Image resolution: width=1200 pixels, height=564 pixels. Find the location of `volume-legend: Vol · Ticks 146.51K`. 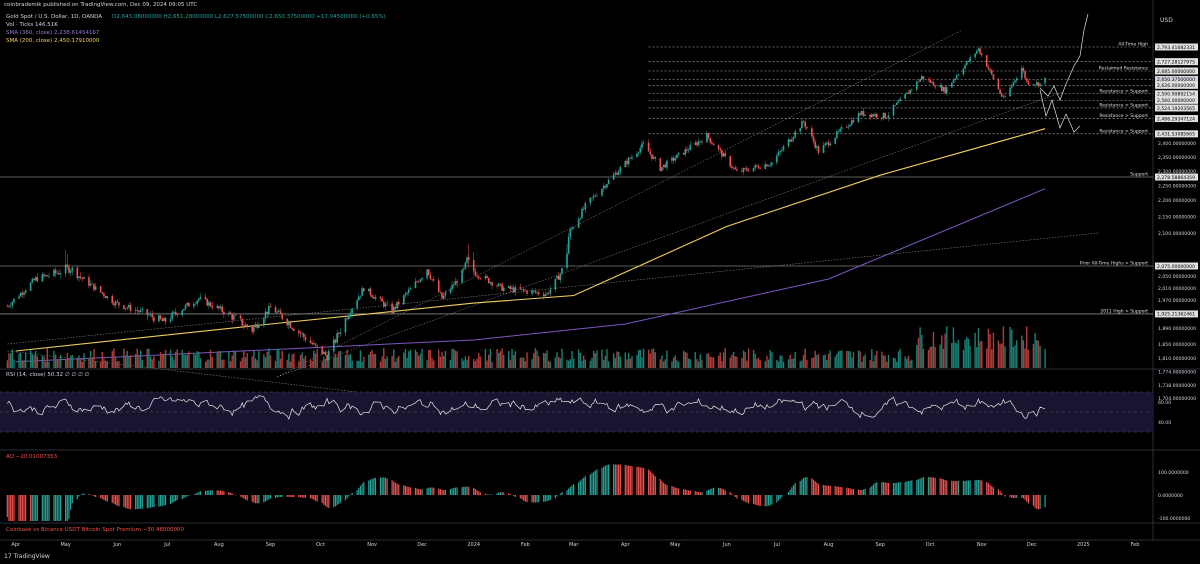

volume-legend: Vol · Ticks 146.51K is located at coordinates (32, 25).